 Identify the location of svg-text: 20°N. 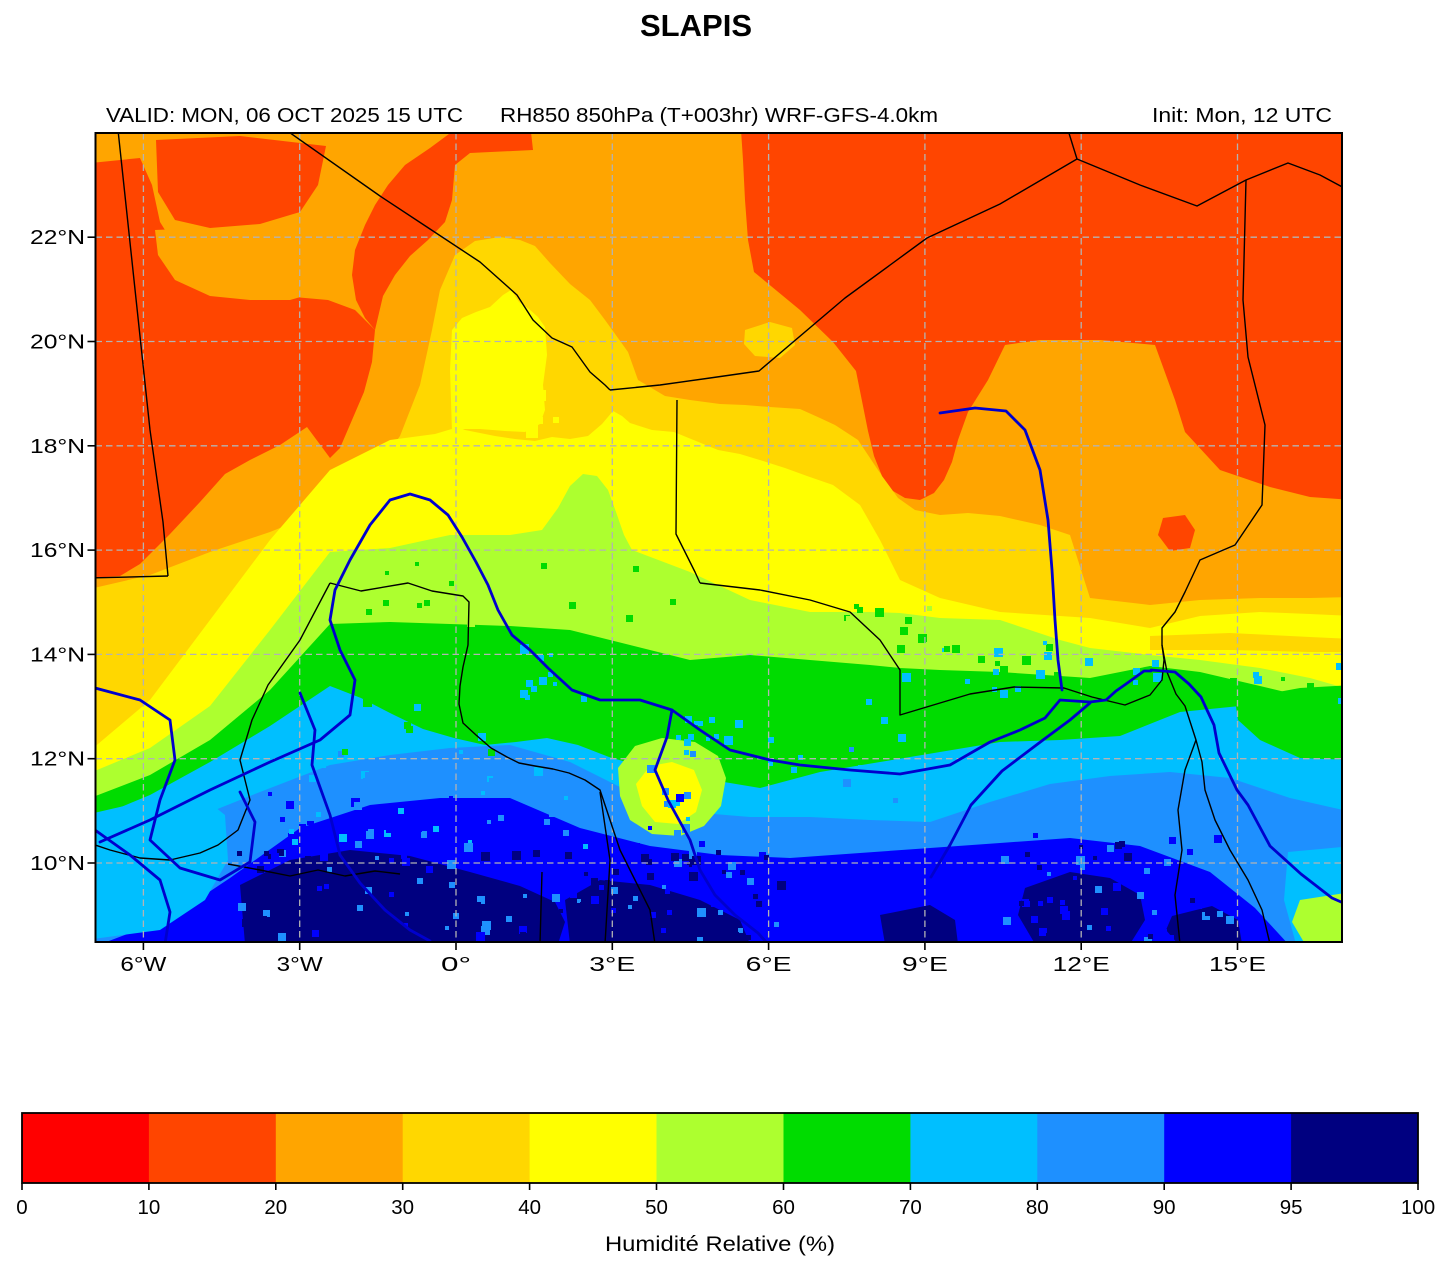
(57, 342).